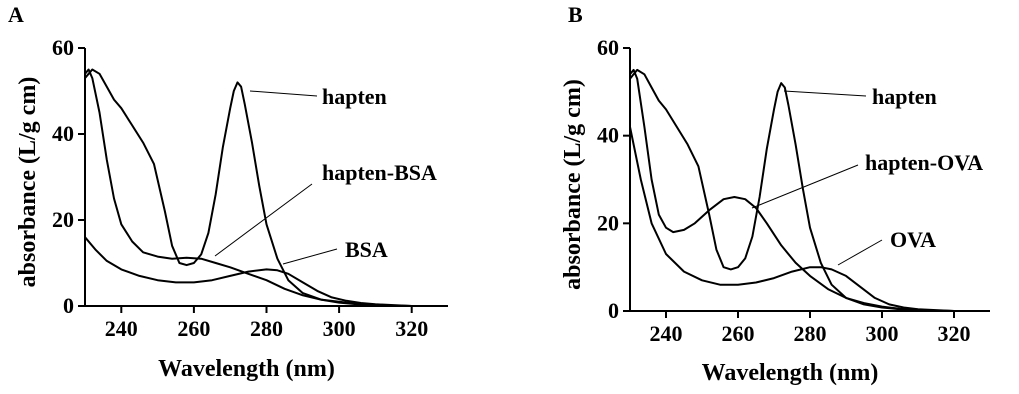 Image resolution: width=1019 pixels, height=394 pixels. What do you see at coordinates (913, 239) in the screenshot?
I see `series-label-ova: OVA` at bounding box center [913, 239].